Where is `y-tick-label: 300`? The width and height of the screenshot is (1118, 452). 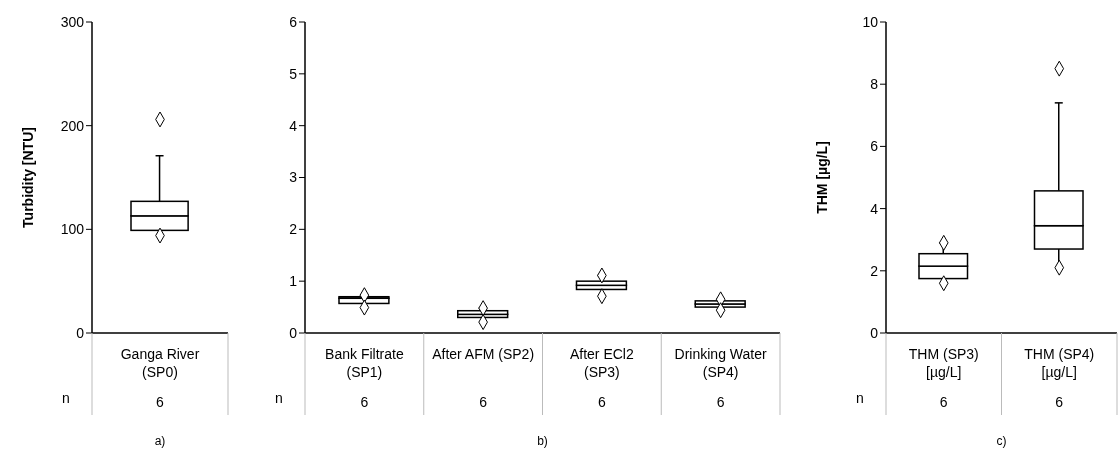 y-tick-label: 300 is located at coordinates (72, 21).